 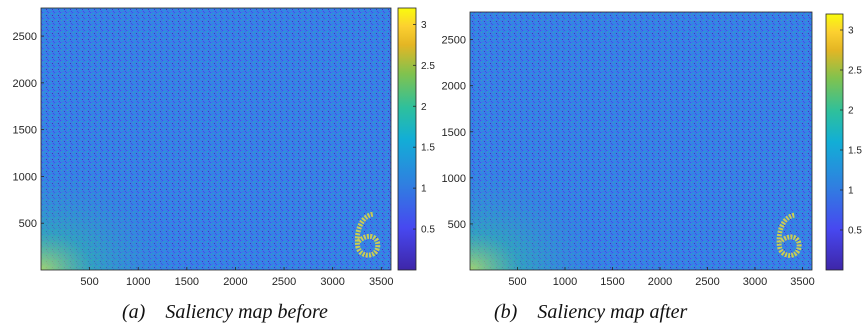 I want to click on caption-saliency-after: (b) Saliency map after, so click(x=591, y=312).